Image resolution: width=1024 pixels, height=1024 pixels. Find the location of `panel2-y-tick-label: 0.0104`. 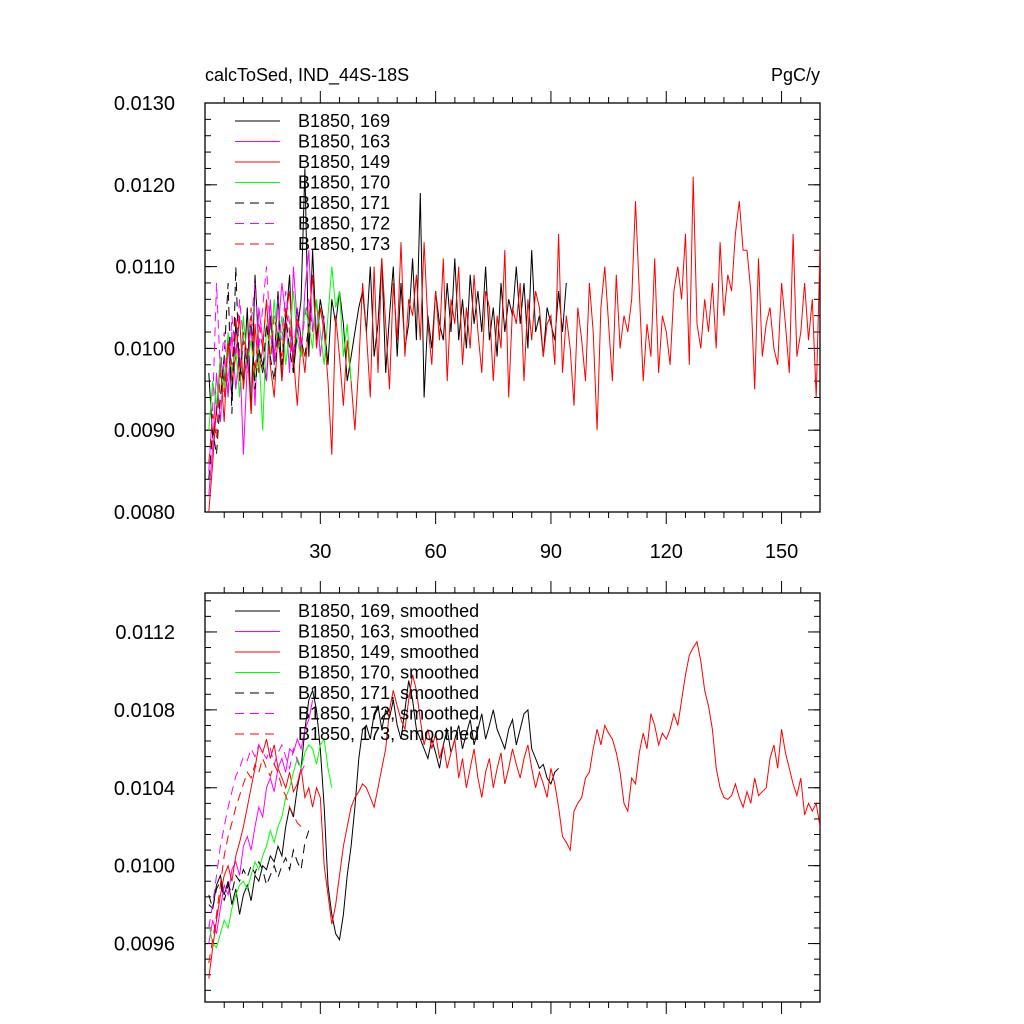

panel2-y-tick-label: 0.0104 is located at coordinates (144, 789).